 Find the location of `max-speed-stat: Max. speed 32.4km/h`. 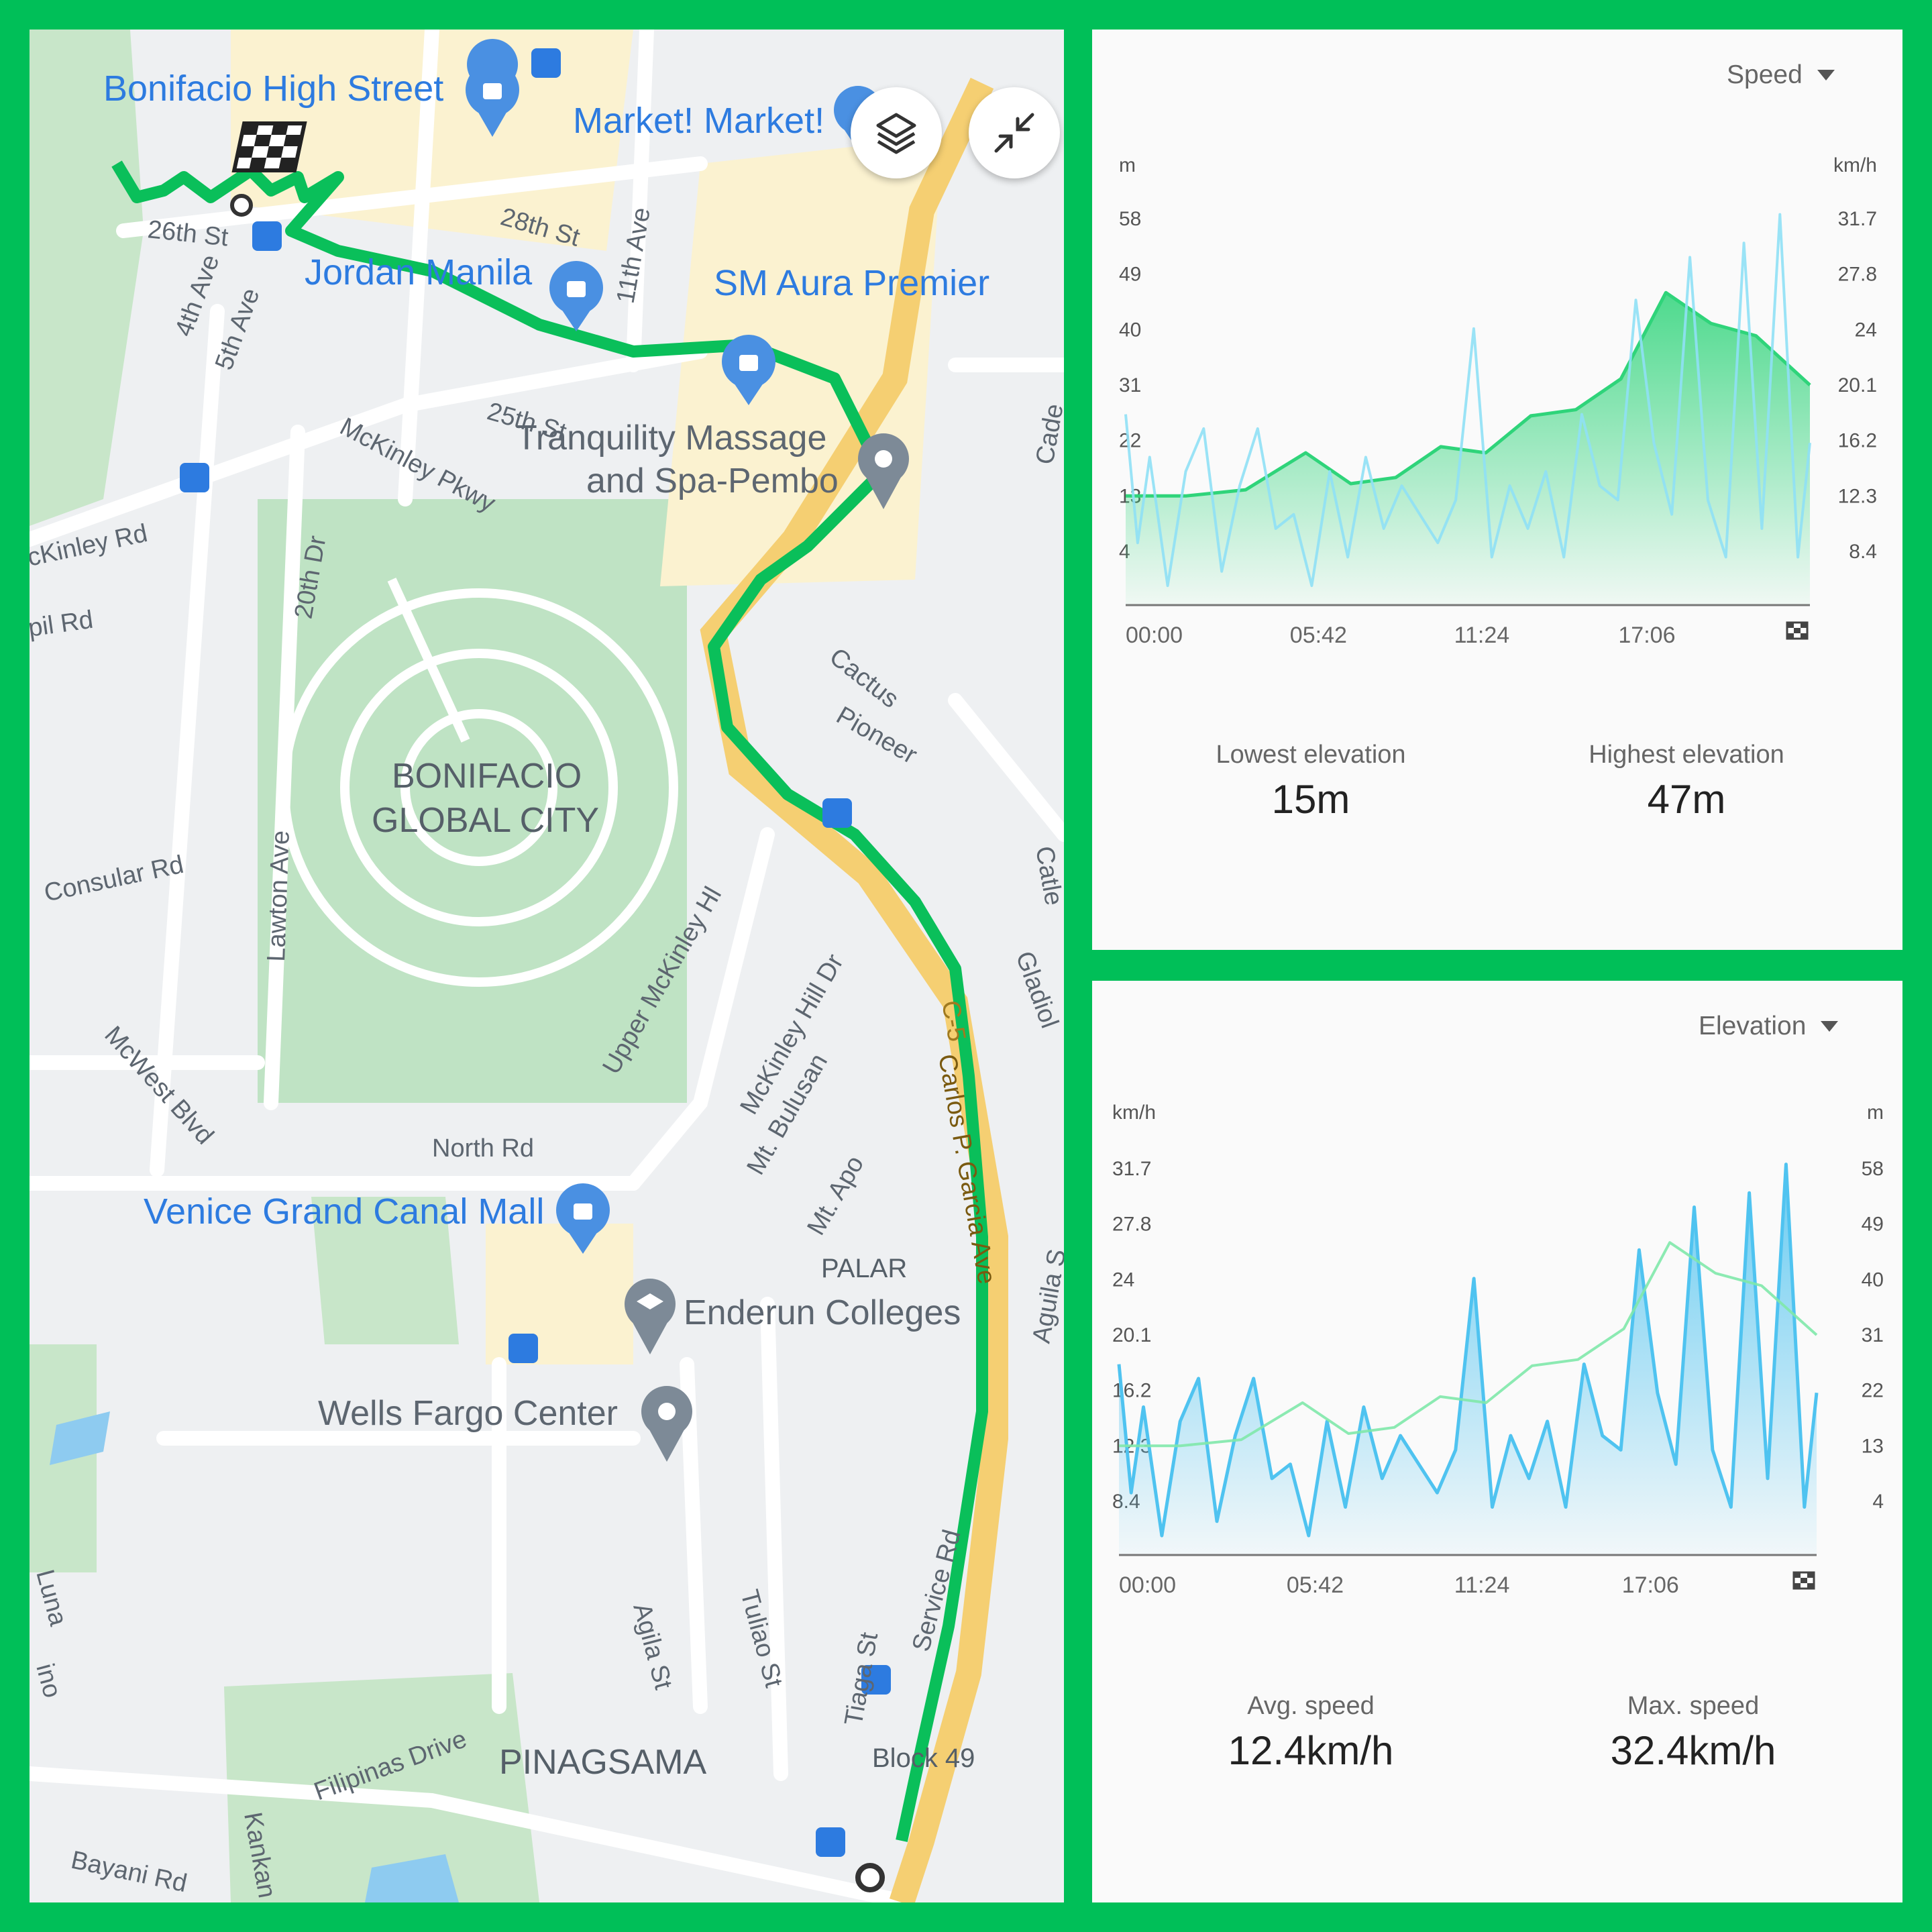

max-speed-stat: Max. speed 32.4km/h is located at coordinates (1693, 1733).